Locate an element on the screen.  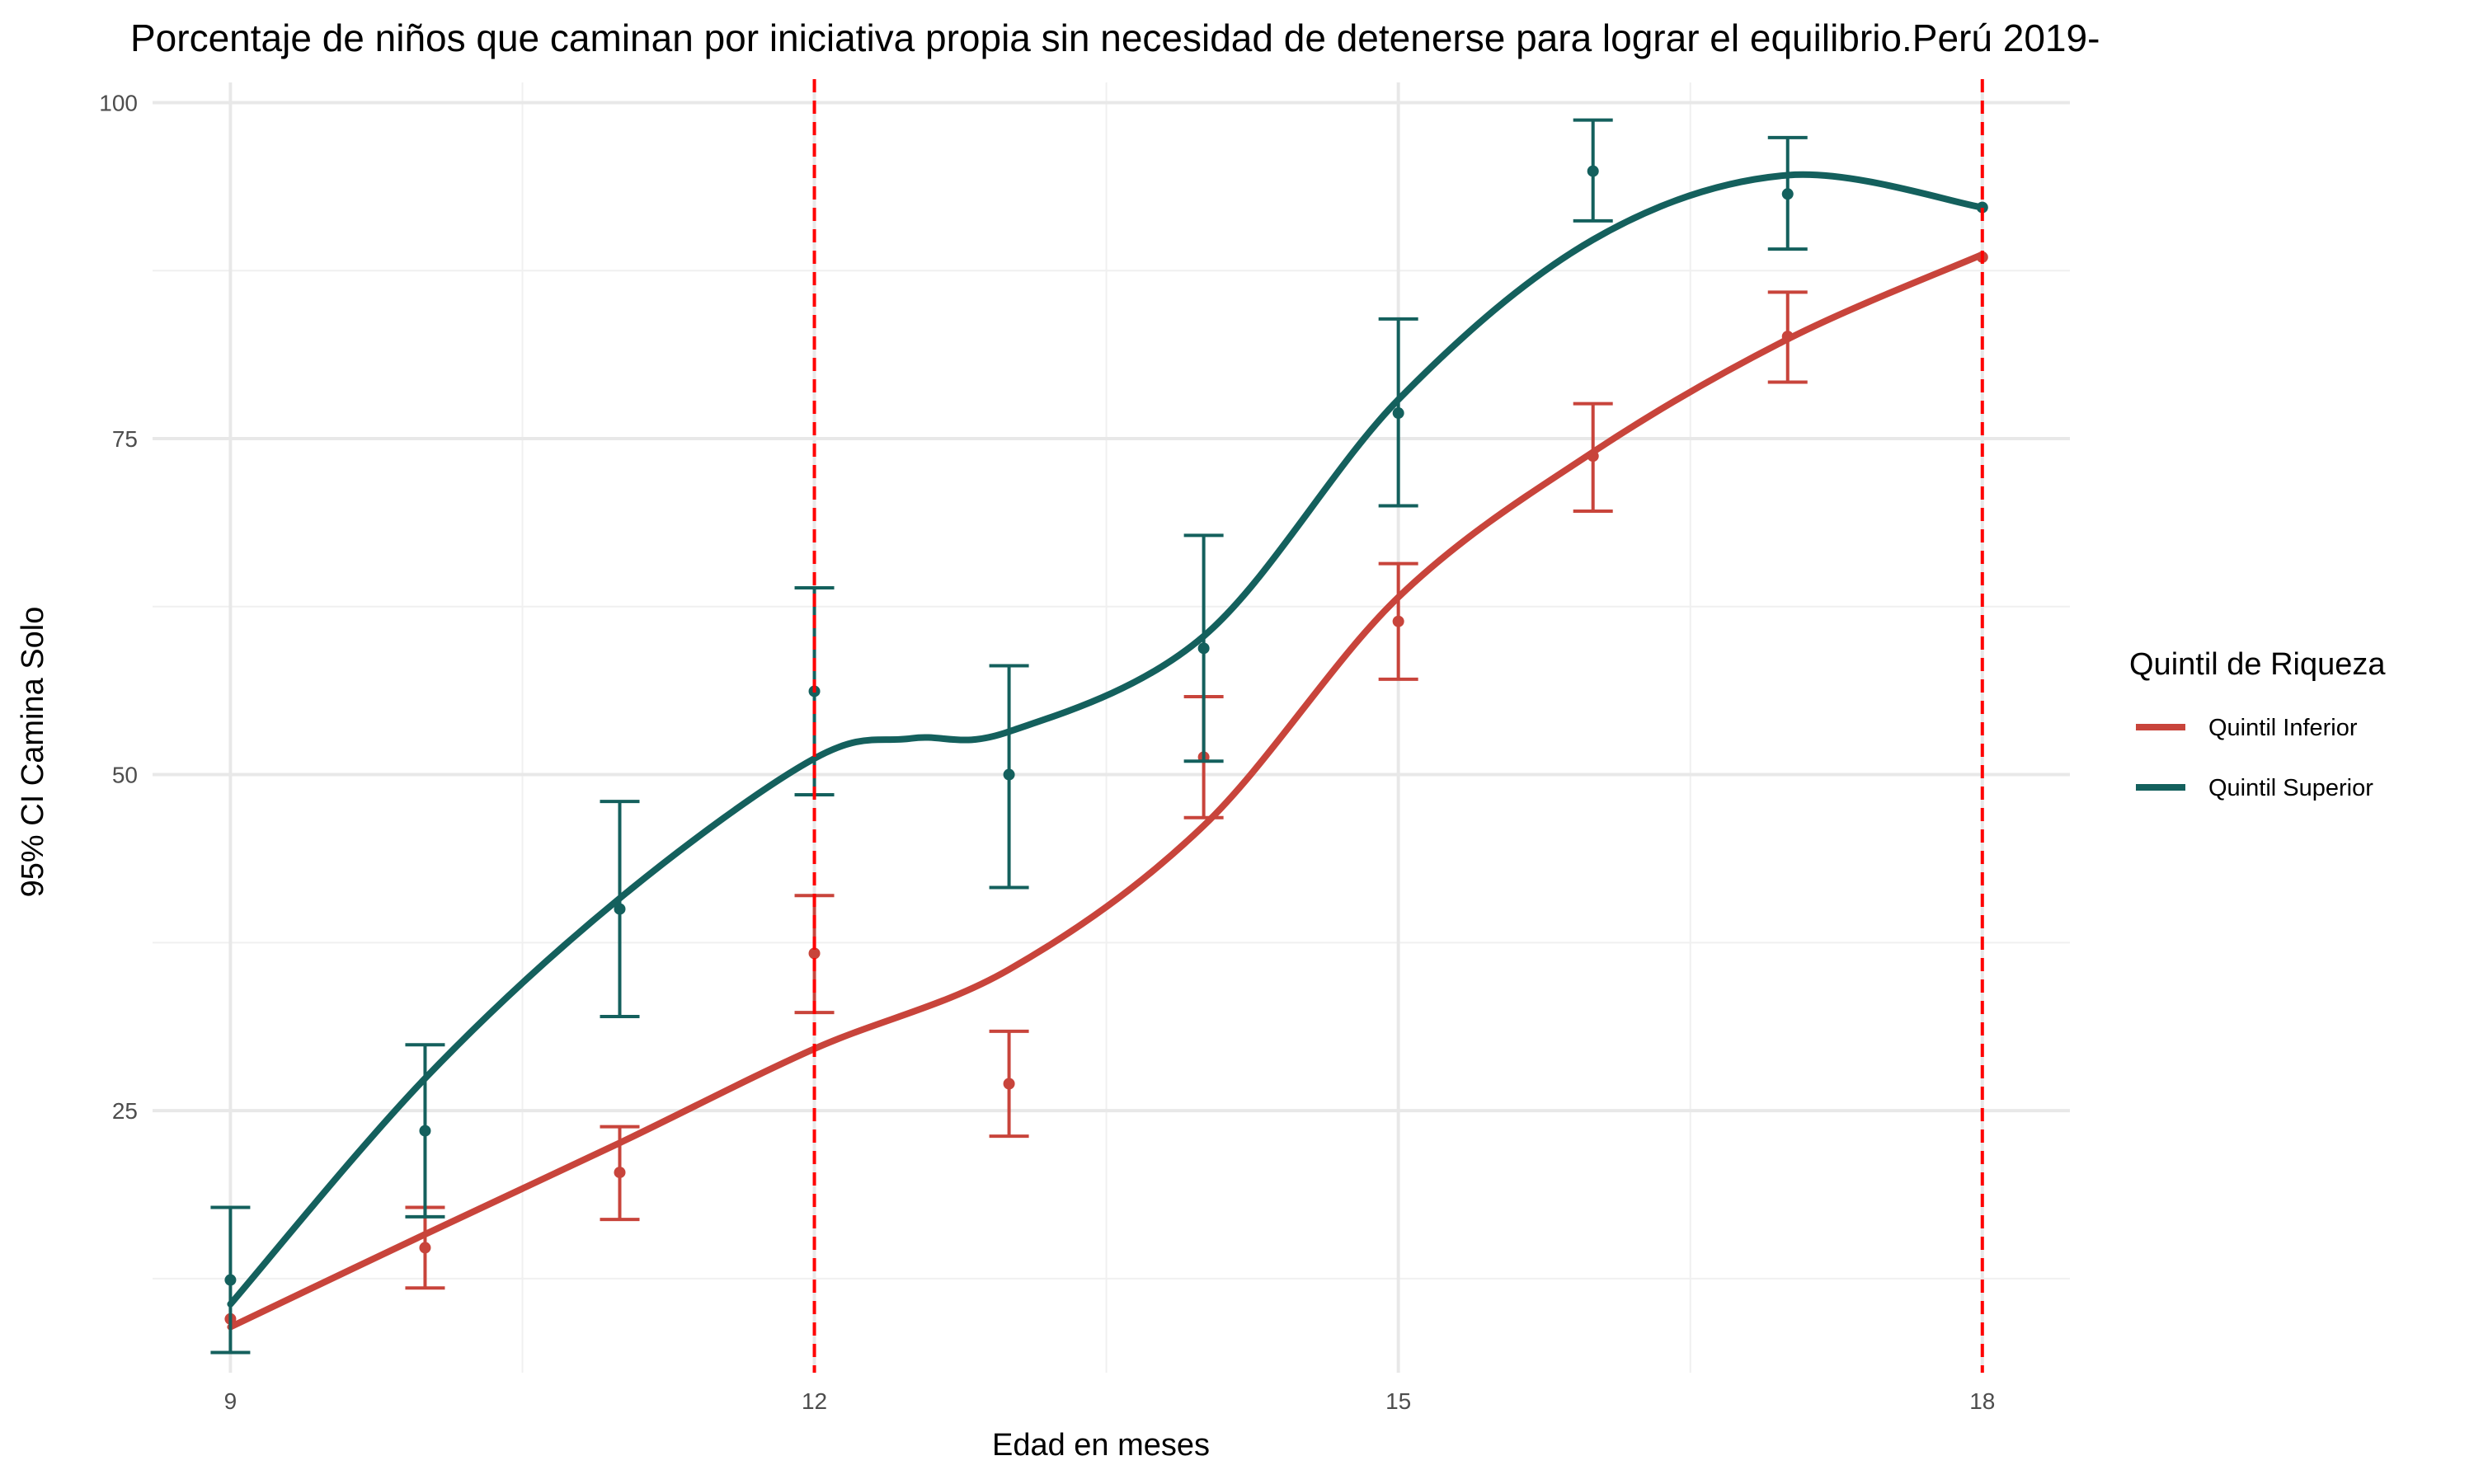
x-tick-label: 12 is located at coordinates (814, 1401).